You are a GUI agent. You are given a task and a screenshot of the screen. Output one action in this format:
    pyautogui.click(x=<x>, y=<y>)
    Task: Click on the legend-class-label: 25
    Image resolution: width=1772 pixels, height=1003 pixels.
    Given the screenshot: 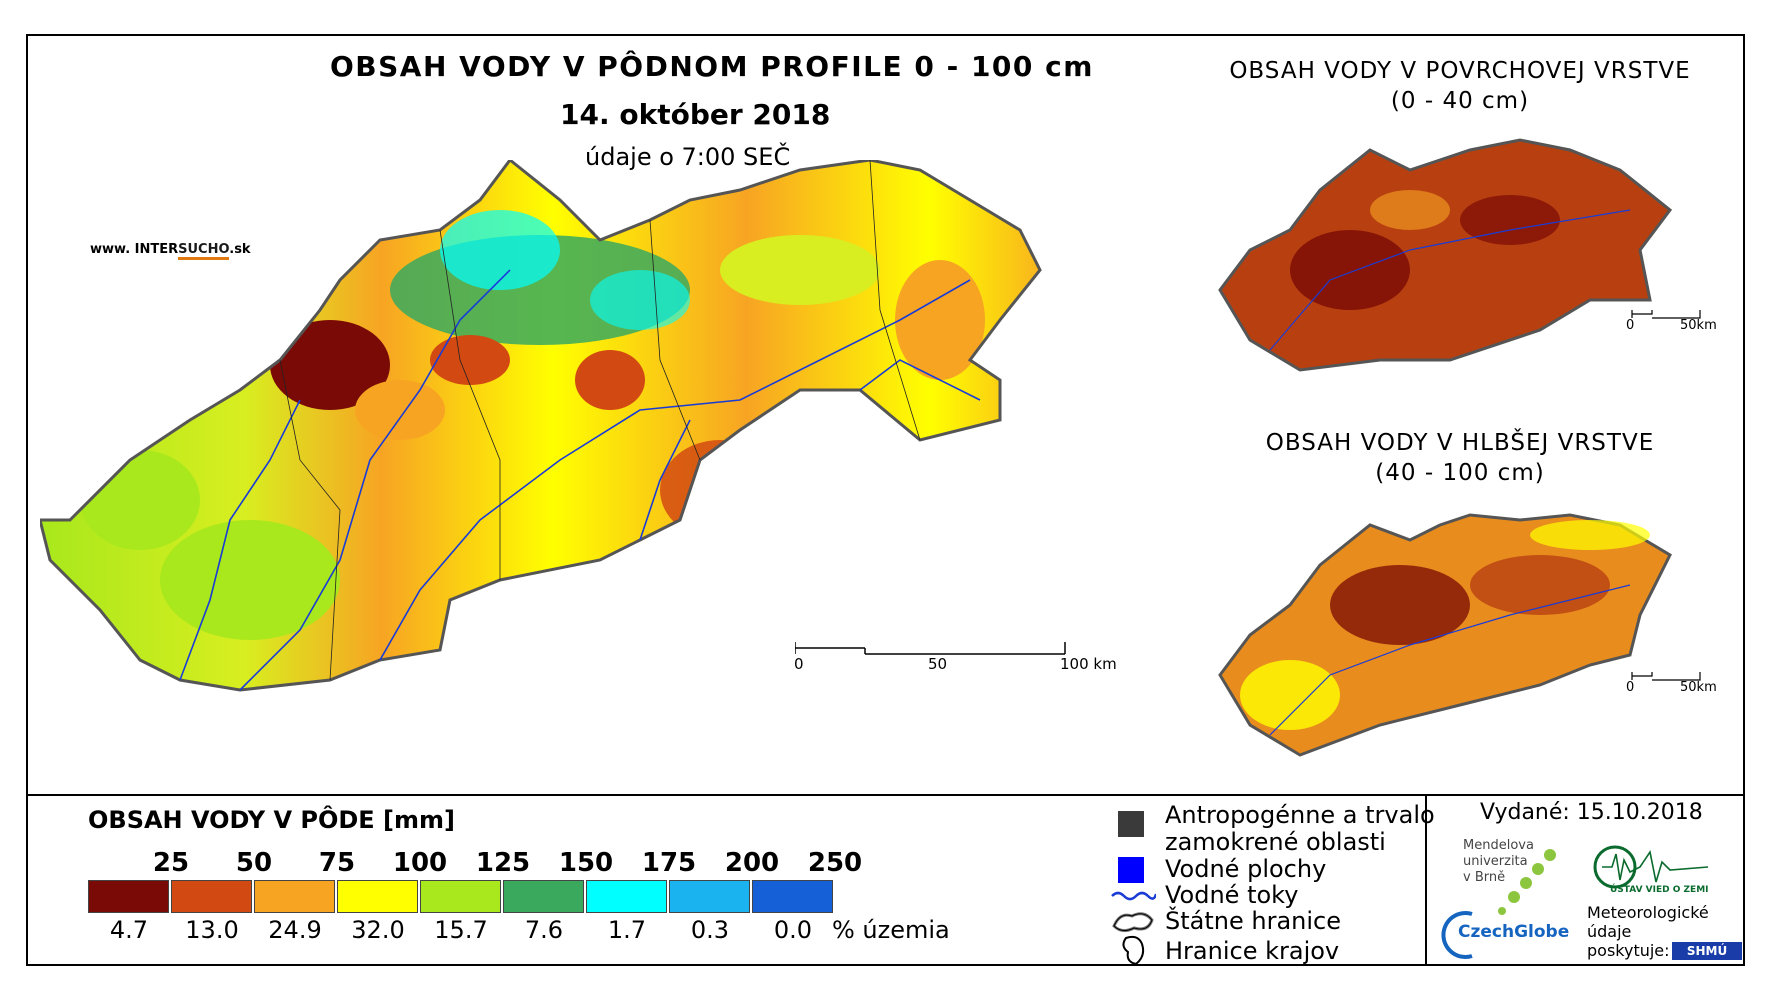 What is the action you would take?
    pyautogui.click(x=171, y=863)
    